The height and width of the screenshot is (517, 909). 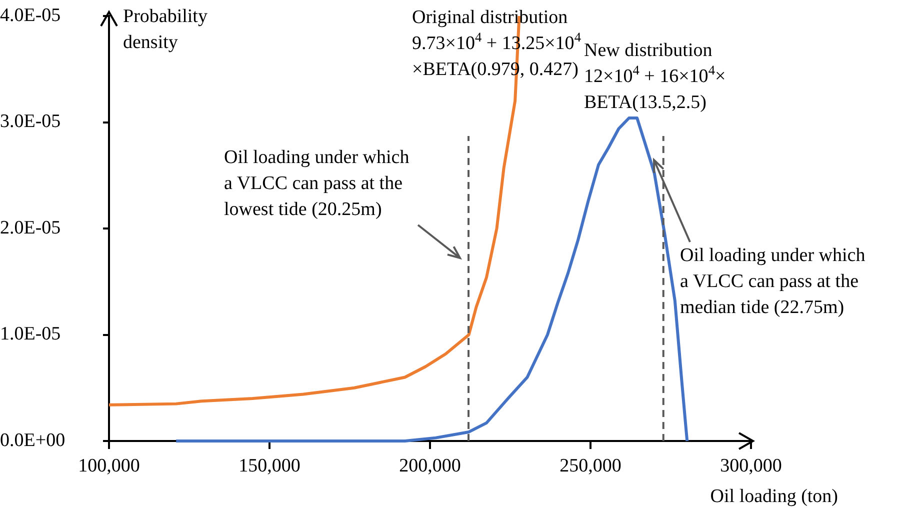 What do you see at coordinates (30, 121) in the screenshot?
I see `y-tick-label: 3.0E-05` at bounding box center [30, 121].